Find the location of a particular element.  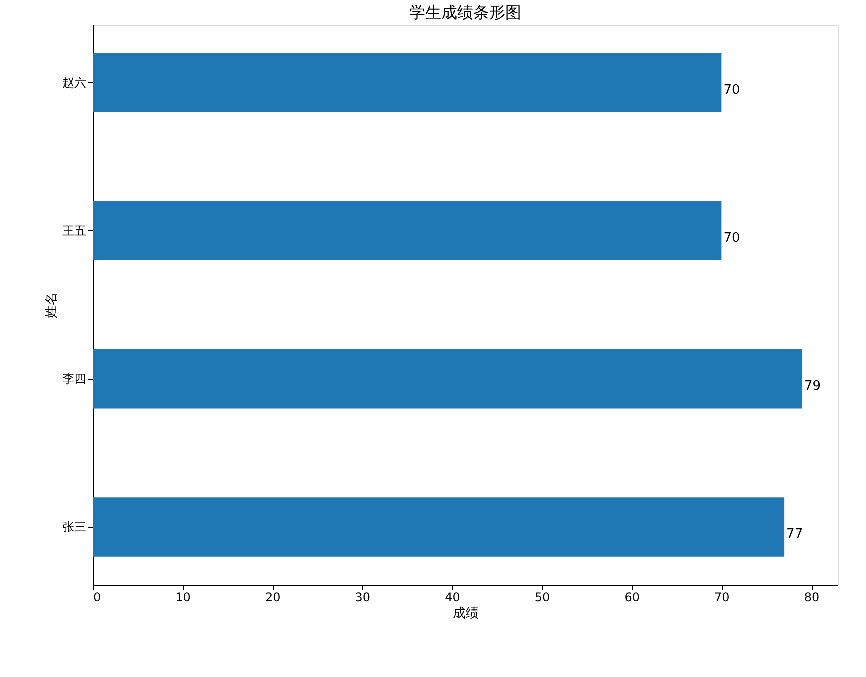

data-label: 79 is located at coordinates (813, 386).